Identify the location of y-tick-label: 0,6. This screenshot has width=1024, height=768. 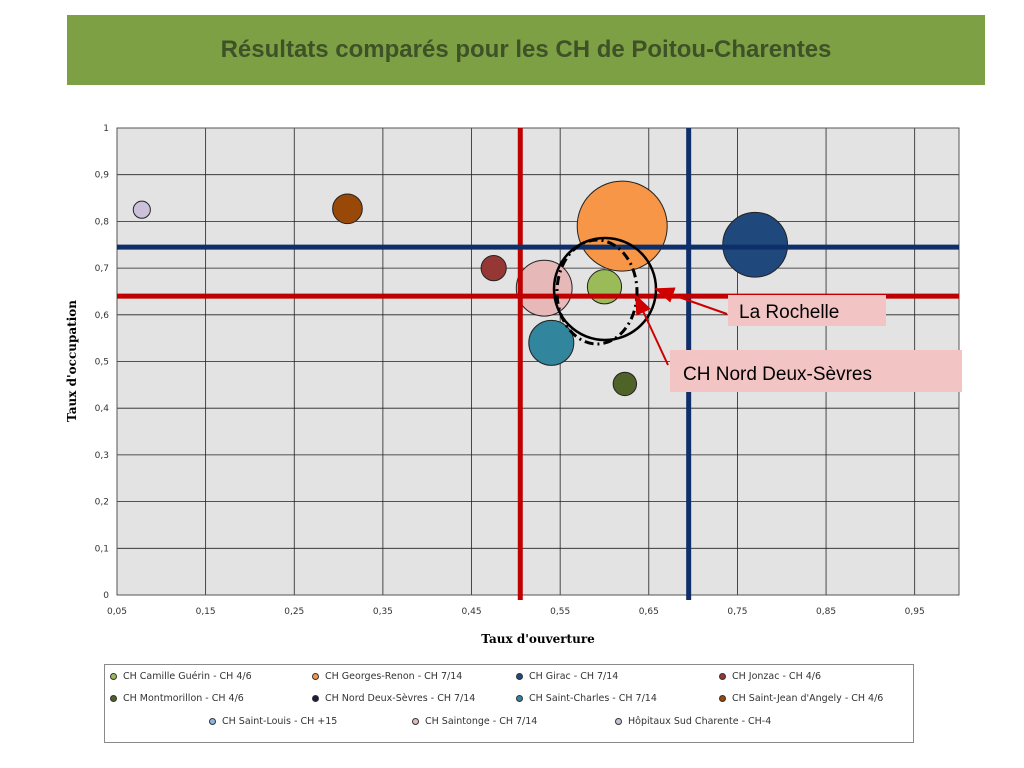
(102, 316).